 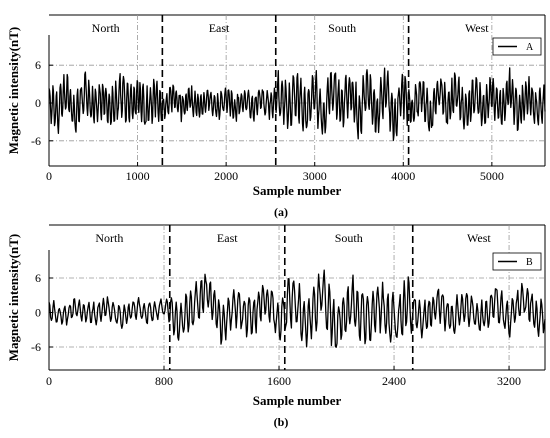 What do you see at coordinates (281, 422) in the screenshot?
I see `panel-caption: (b)` at bounding box center [281, 422].